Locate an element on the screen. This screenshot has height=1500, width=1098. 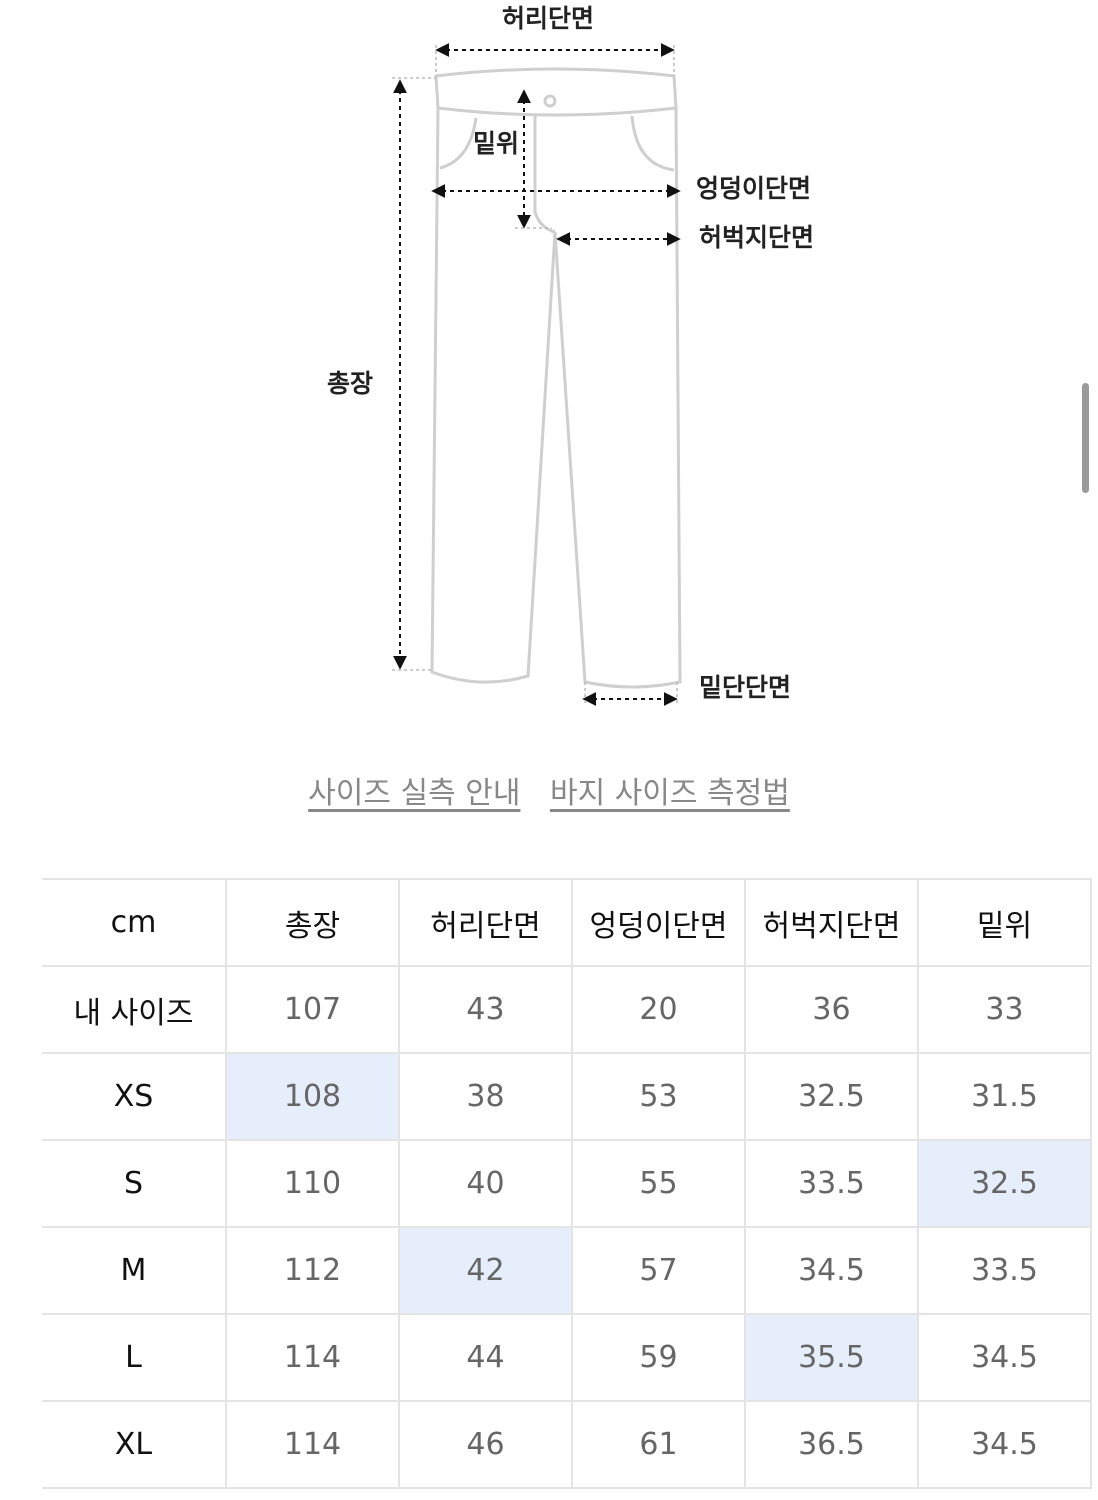
label-hem: 밑단단면 is located at coordinates (745, 687).